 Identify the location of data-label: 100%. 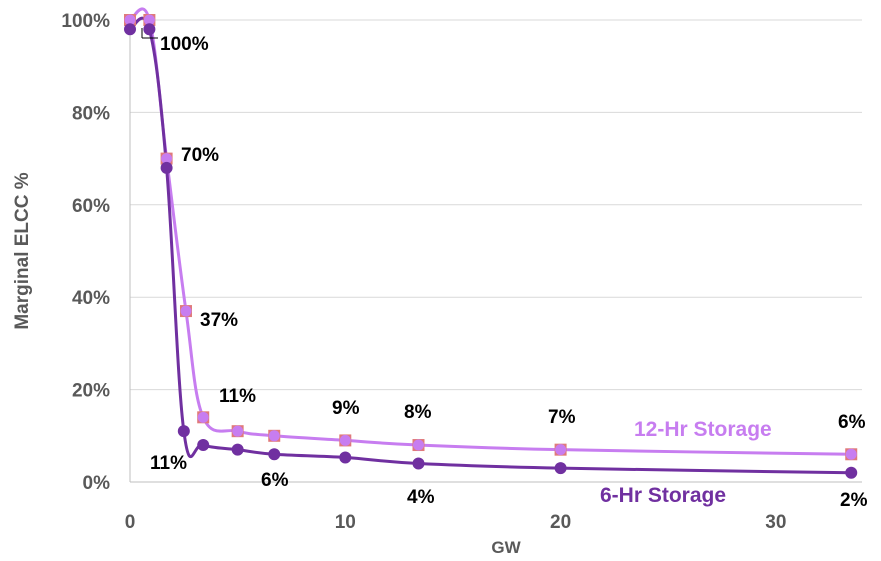
(184, 44).